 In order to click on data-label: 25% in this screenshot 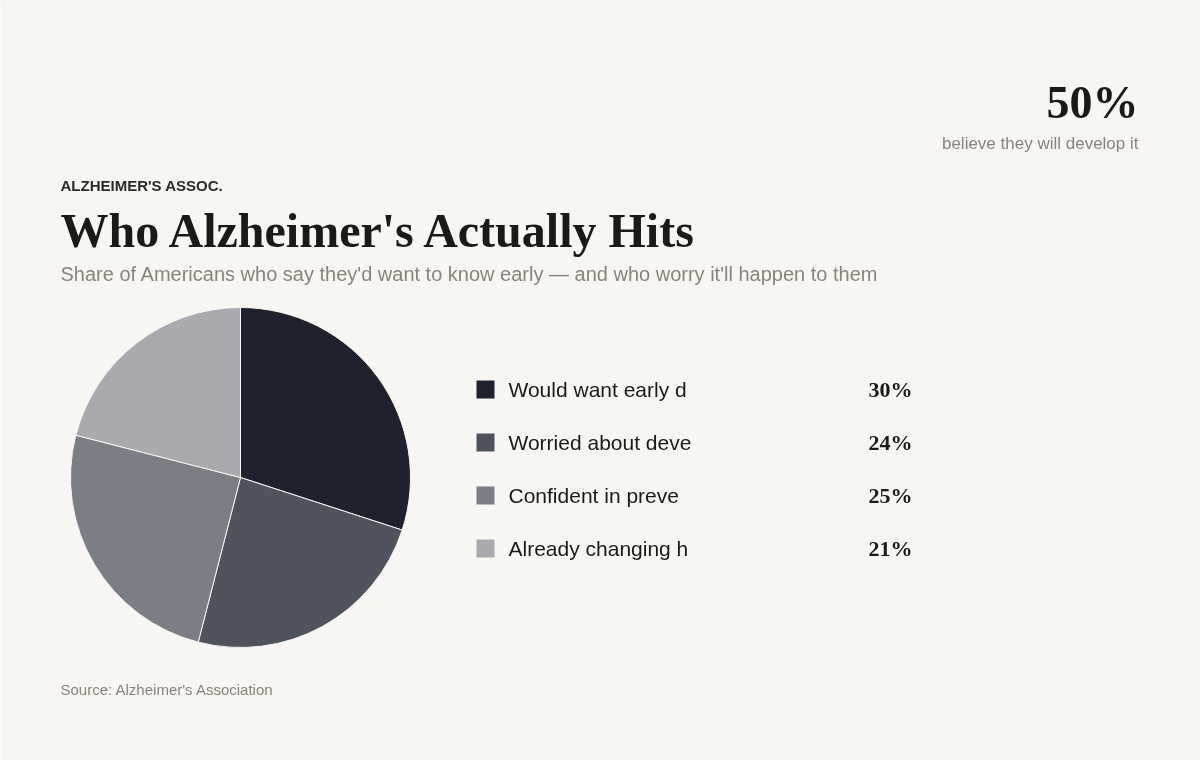, I will do `click(890, 495)`.